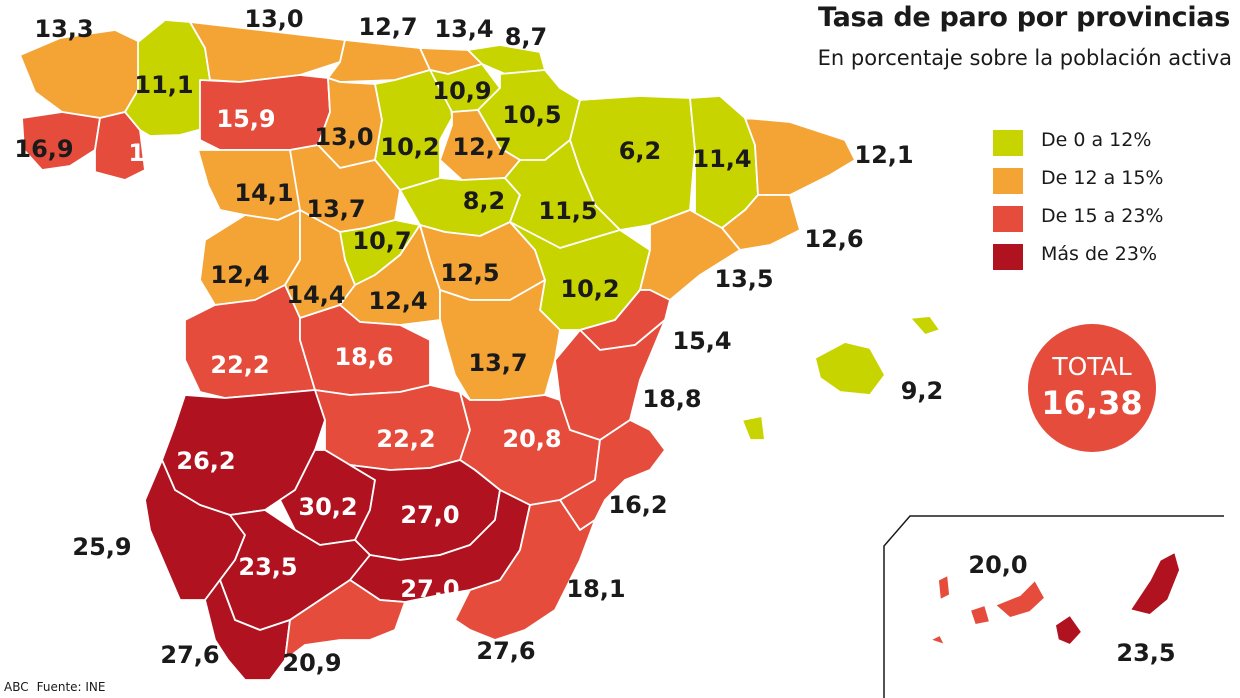 Image resolution: width=1240 pixels, height=698 pixels. What do you see at coordinates (671, 399) in the screenshot?
I see `province-value-label: 18,8` at bounding box center [671, 399].